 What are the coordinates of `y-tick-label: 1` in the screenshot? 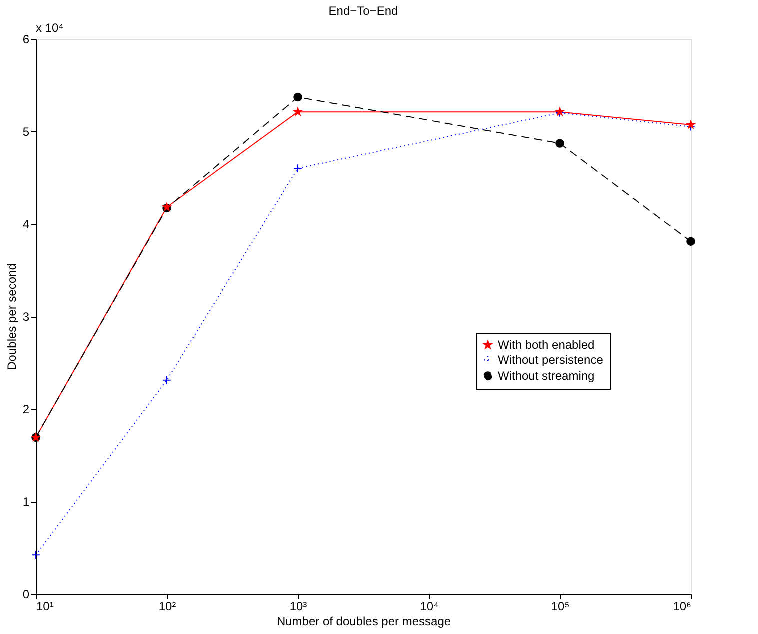 It's located at (26, 502).